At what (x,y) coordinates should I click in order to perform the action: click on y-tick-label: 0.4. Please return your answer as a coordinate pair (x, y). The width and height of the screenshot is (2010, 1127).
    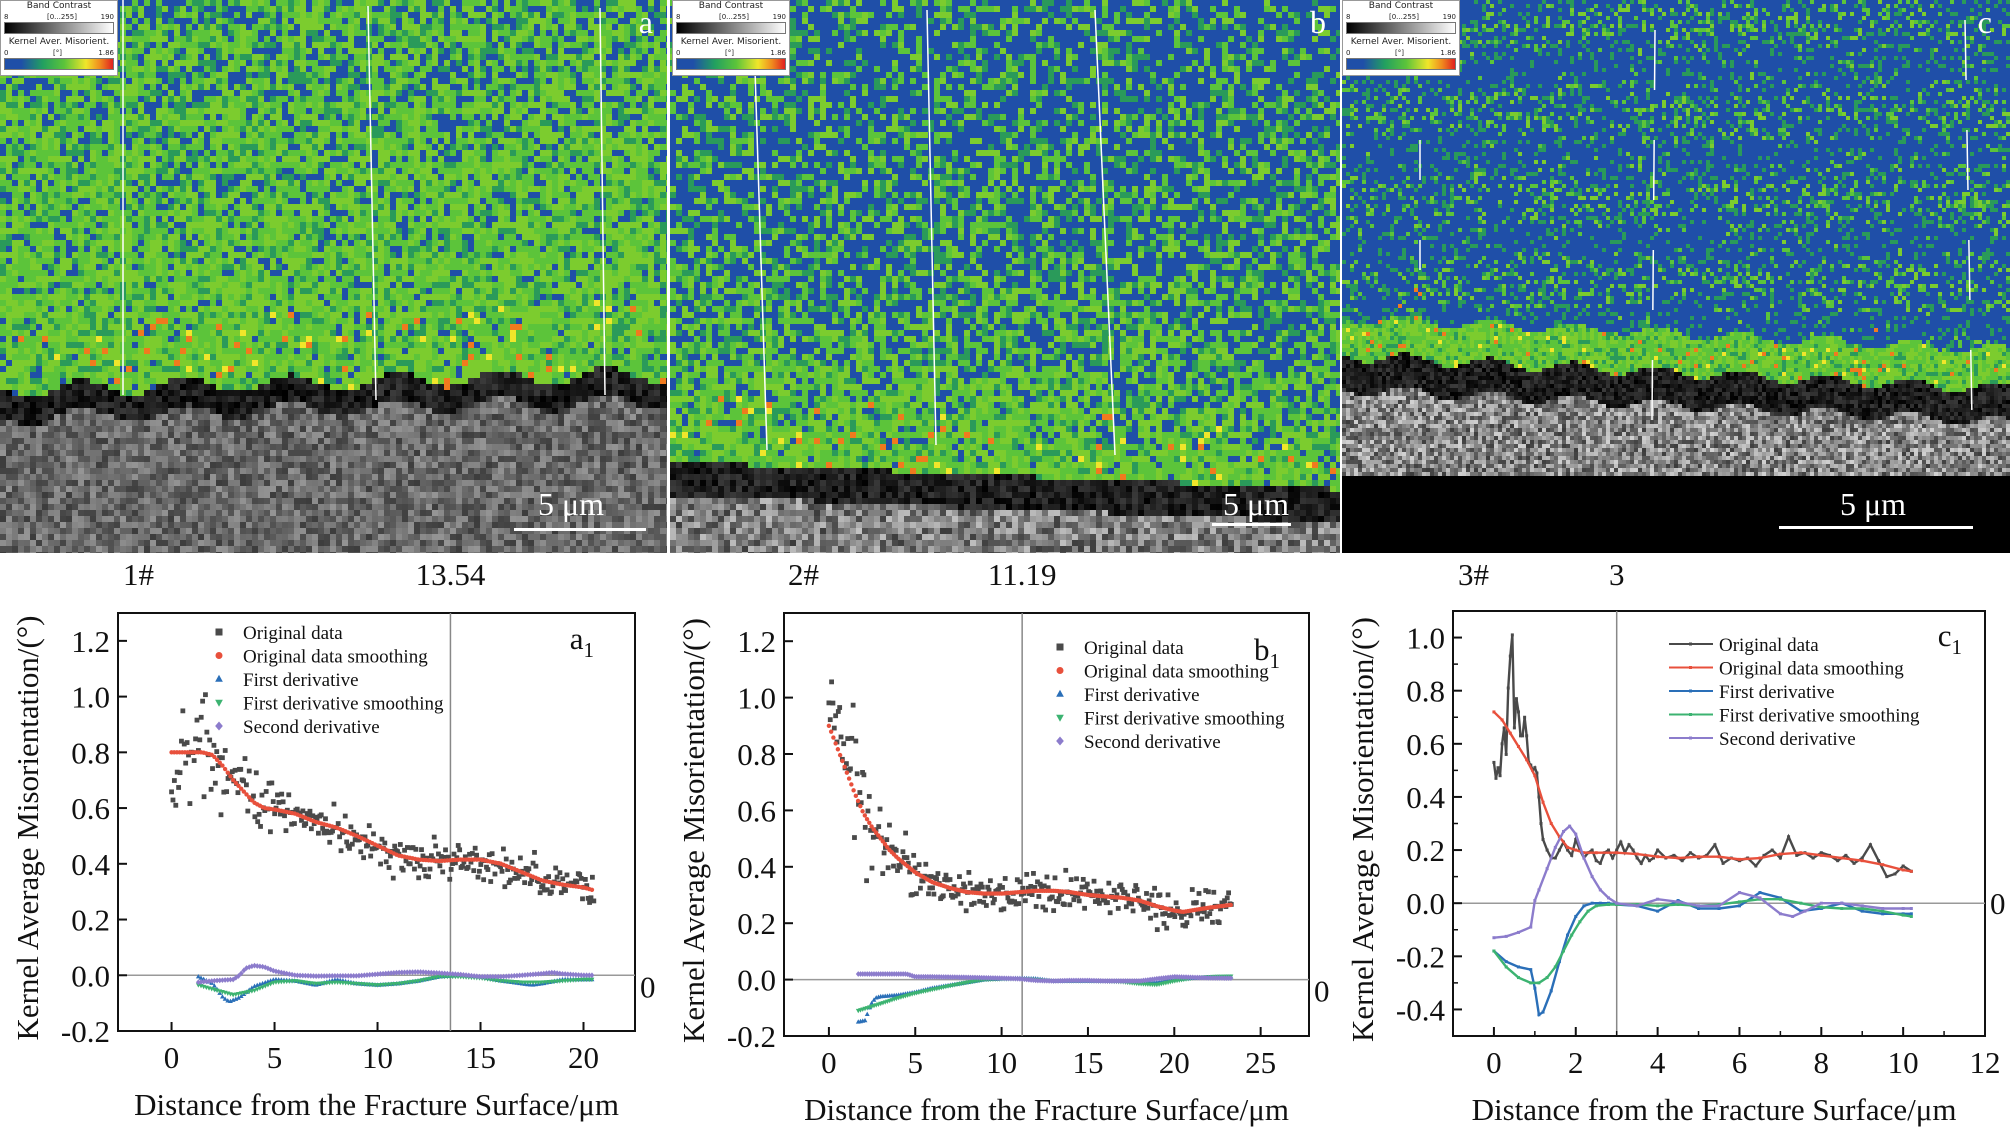
    Looking at the image, I should click on (1425, 797).